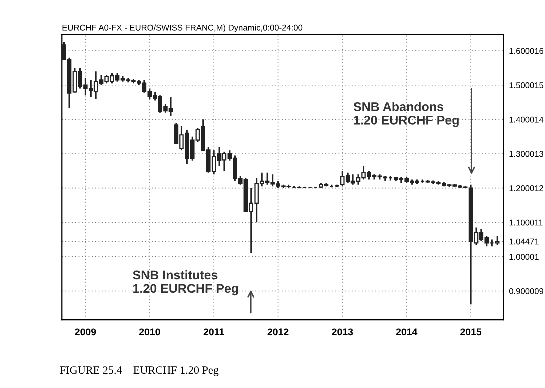 The image size is (545, 388). I want to click on y-tick-label: 1.400014, so click(527, 119).